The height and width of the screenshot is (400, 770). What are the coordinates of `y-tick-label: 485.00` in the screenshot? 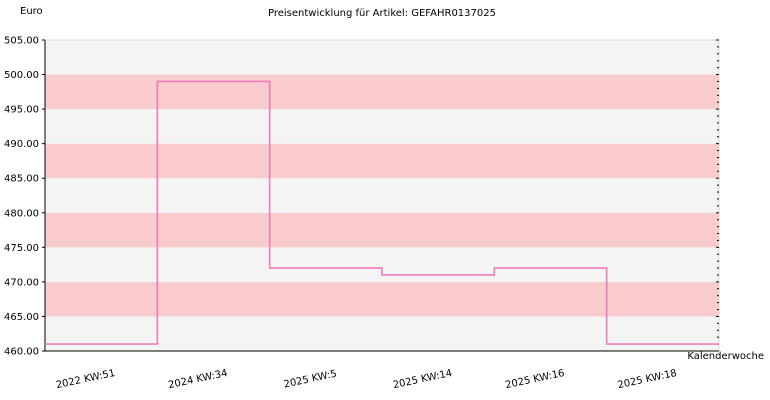 It's located at (21, 179).